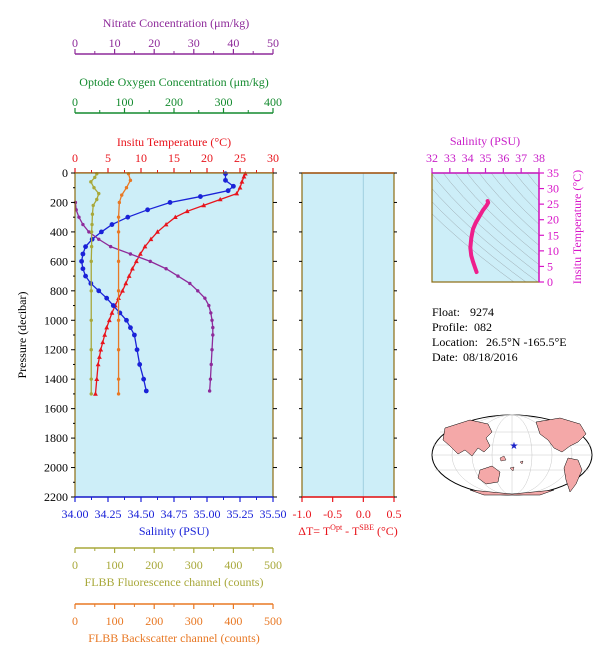 This screenshot has width=608, height=662. I want to click on salinity-tick-label: 35.25, so click(240, 514).